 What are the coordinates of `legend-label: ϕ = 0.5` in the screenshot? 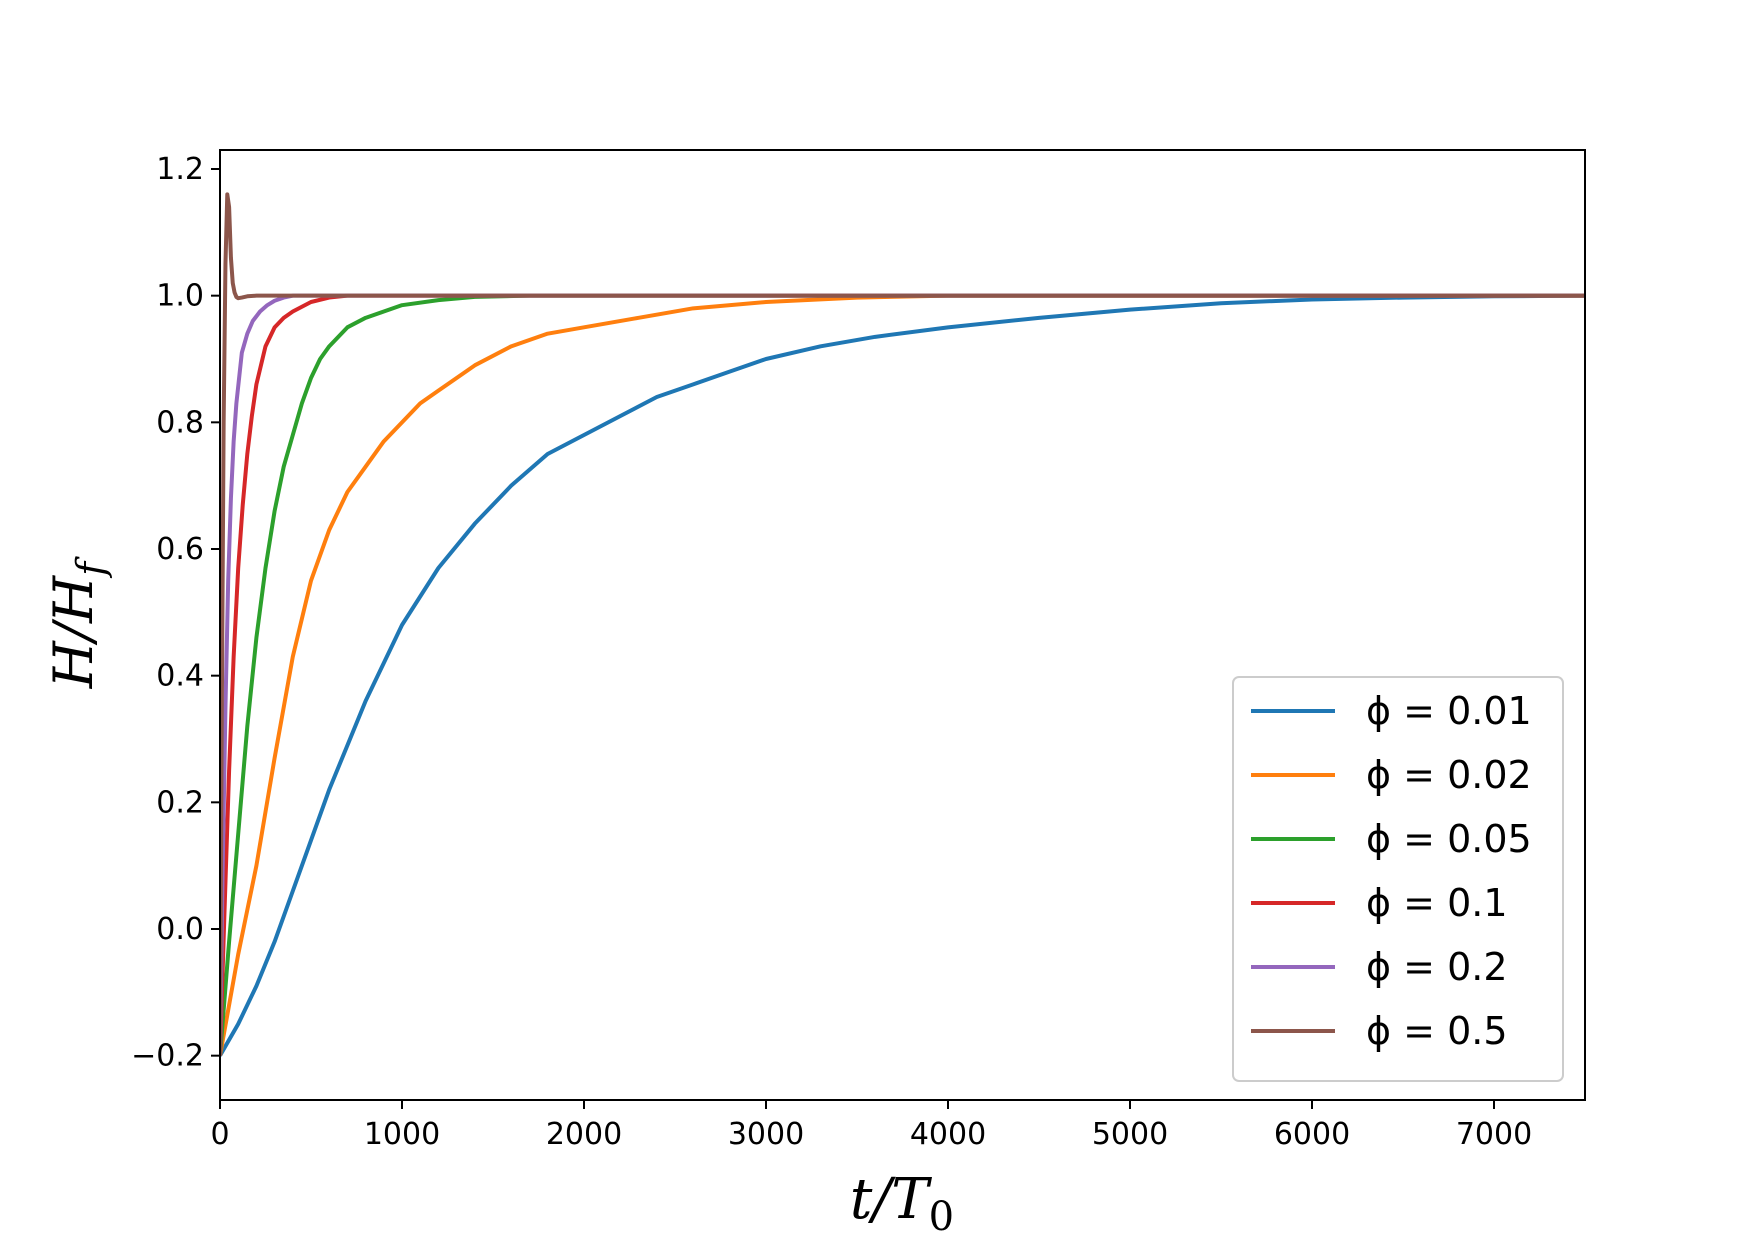 It's located at (1437, 1031).